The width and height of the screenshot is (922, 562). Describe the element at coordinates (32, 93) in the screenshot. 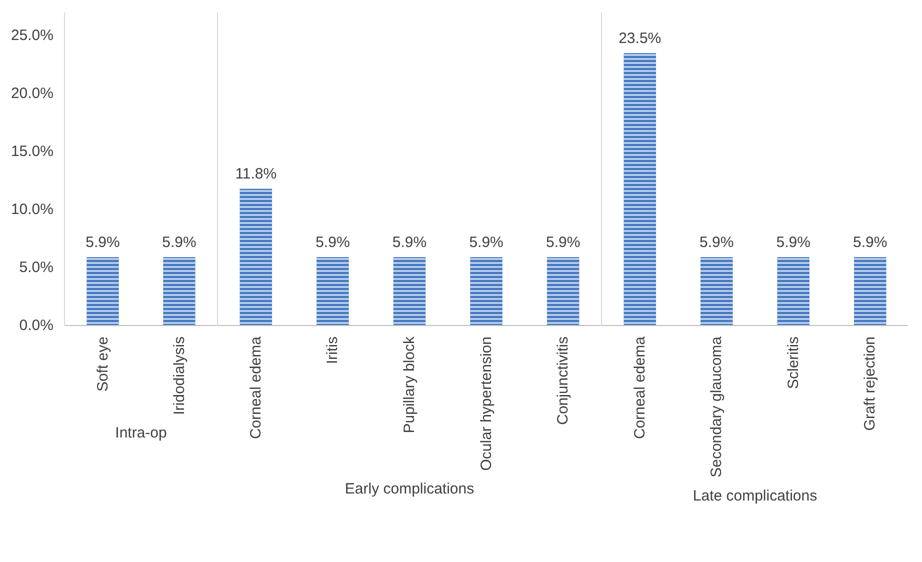

I see `y-tick-label: 20.0%` at that location.